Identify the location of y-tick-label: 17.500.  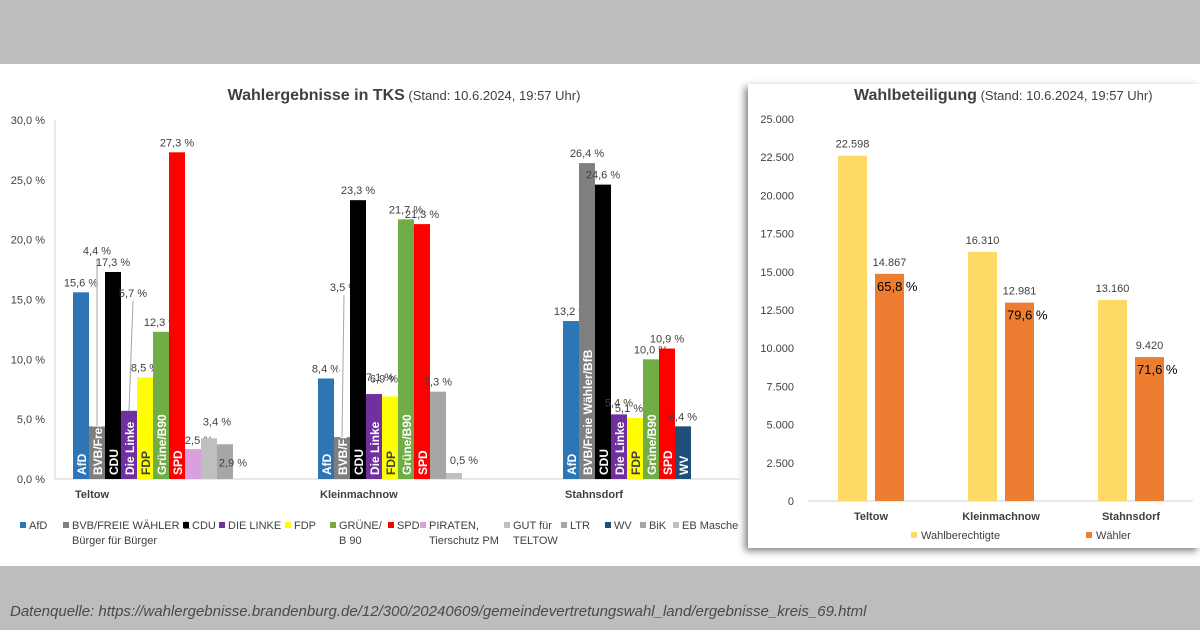
(777, 235).